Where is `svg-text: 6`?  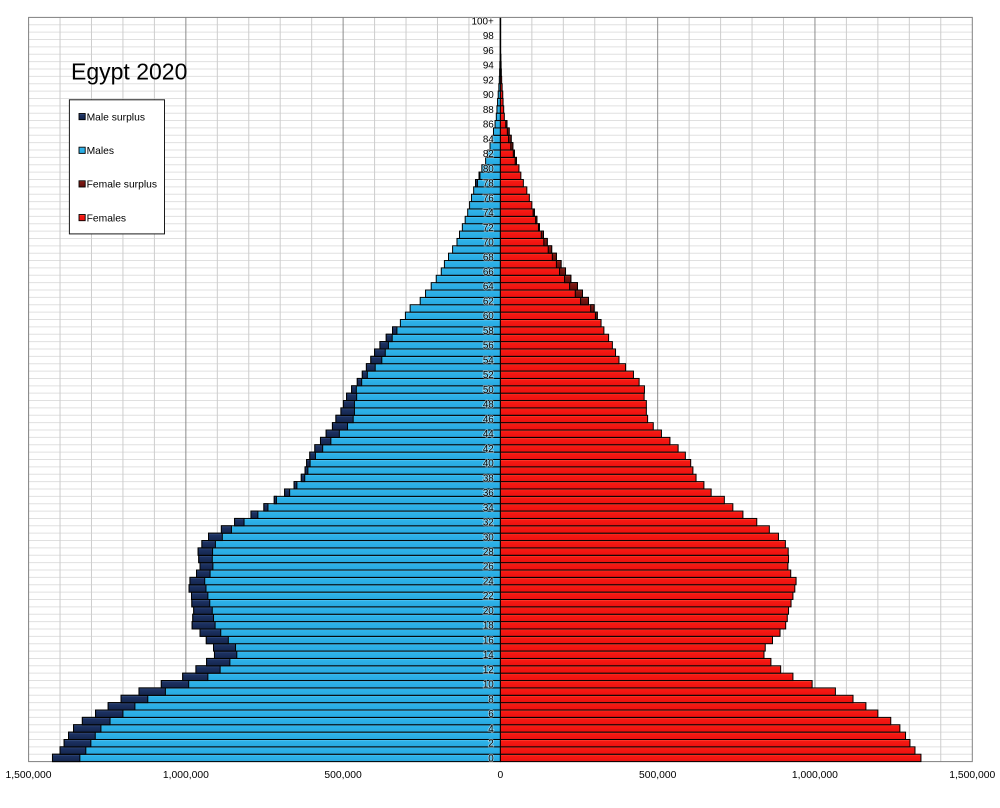 svg-text: 6 is located at coordinates (491, 714).